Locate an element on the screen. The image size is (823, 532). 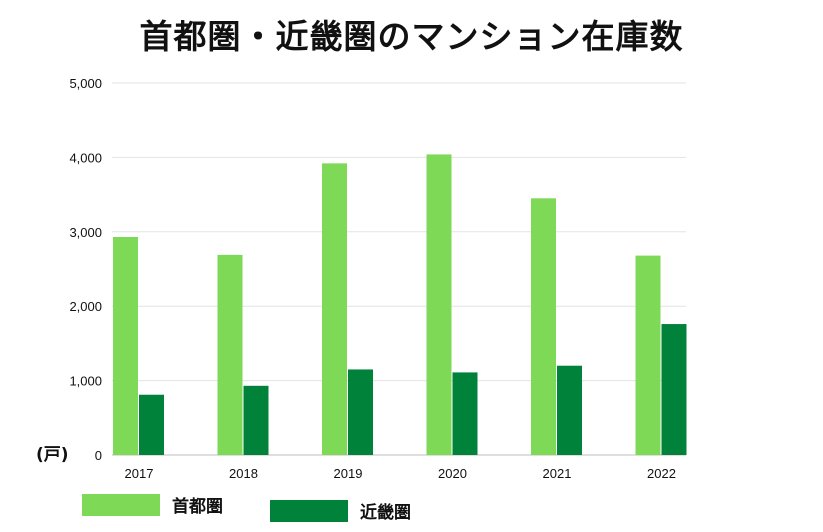
y-axis-ticks: 0 1,000 2,000 3,000 4,000 5,000 is located at coordinates (85, 269).